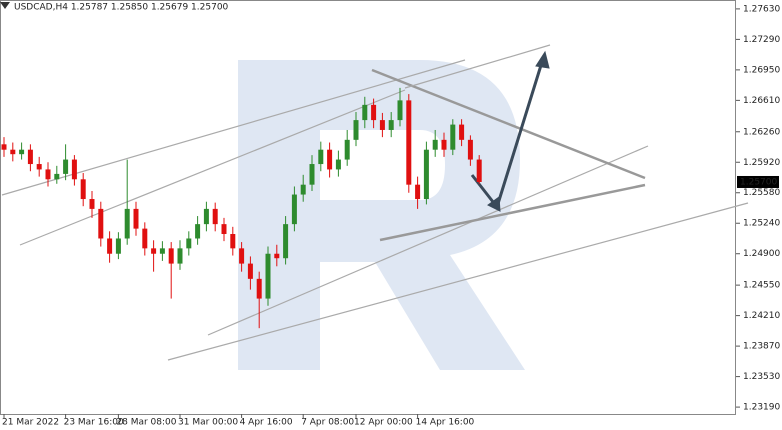 This screenshot has width=782, height=430. Describe the element at coordinates (761, 408) in the screenshot. I see `y-tick-label: 1.23190` at that location.